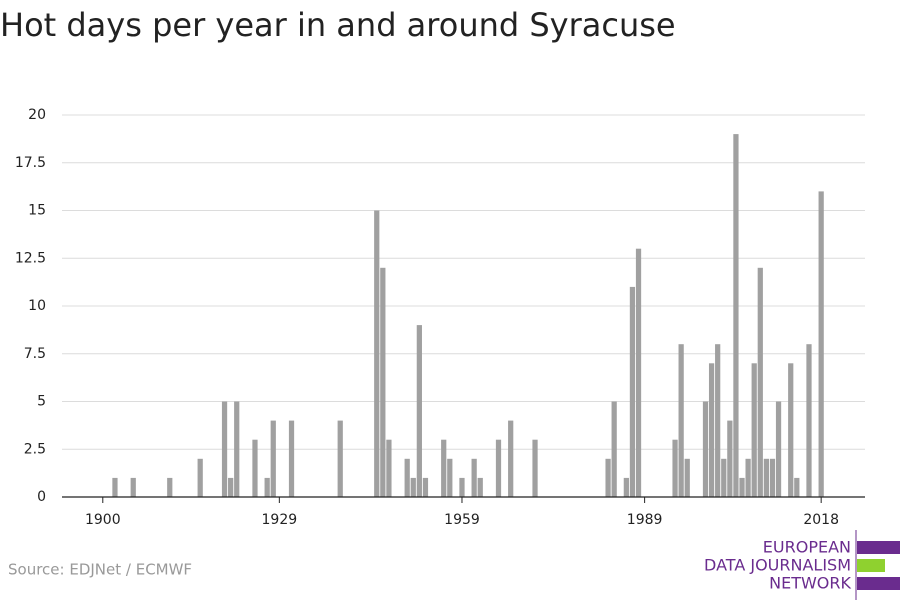 The height and width of the screenshot is (600, 900). I want to click on logo-text: NETWORK, so click(810, 583).